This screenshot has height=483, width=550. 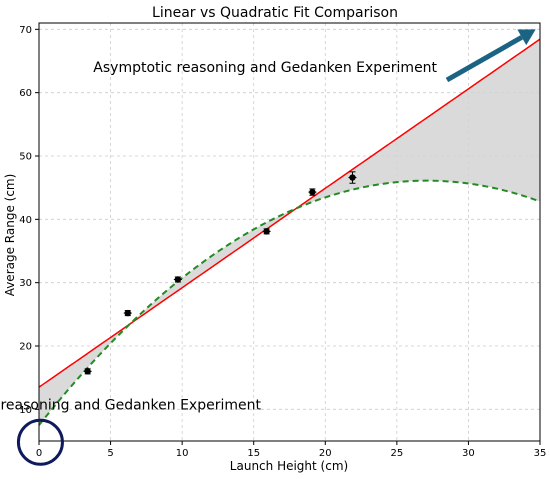 What do you see at coordinates (468, 453) in the screenshot?
I see `x-tick-label: 30` at bounding box center [468, 453].